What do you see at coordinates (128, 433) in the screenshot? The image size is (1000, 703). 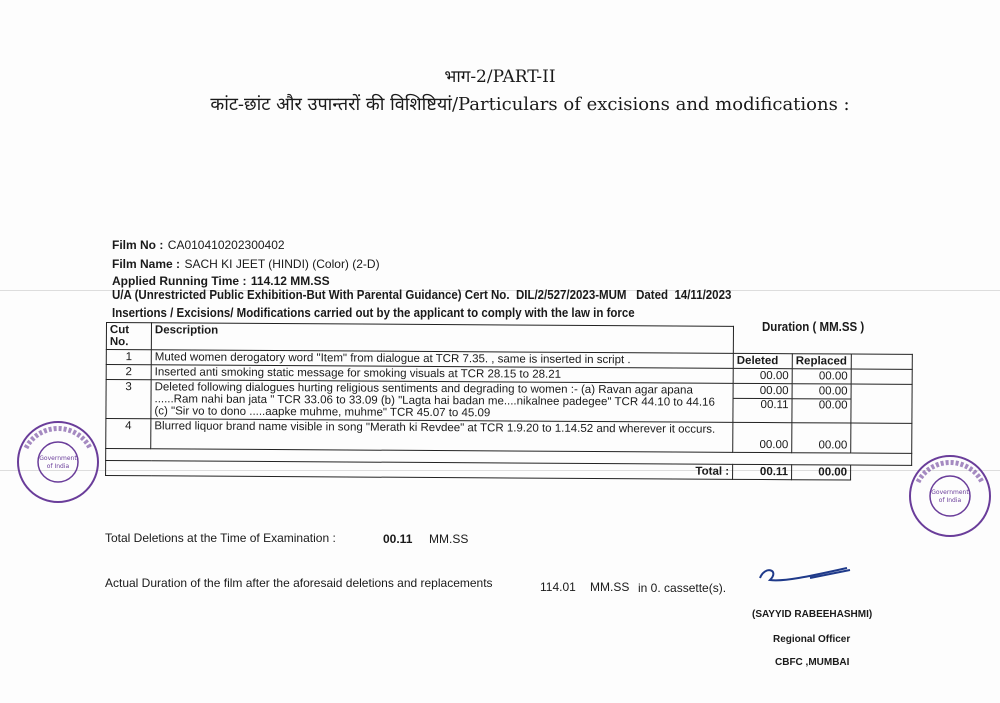 I see `table-cell: 4` at bounding box center [128, 433].